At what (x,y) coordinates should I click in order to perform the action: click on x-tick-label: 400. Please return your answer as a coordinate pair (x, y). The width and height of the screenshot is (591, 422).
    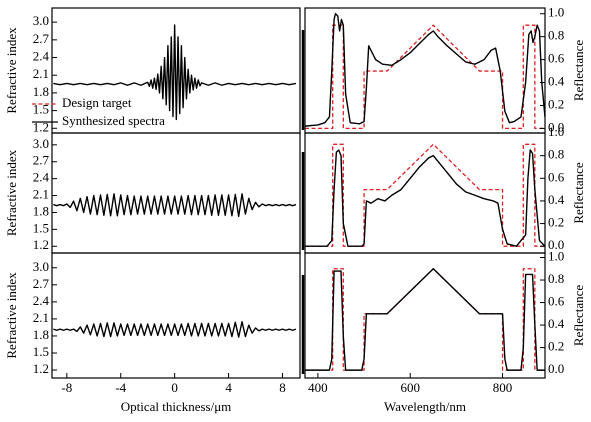
    Looking at the image, I should click on (318, 387).